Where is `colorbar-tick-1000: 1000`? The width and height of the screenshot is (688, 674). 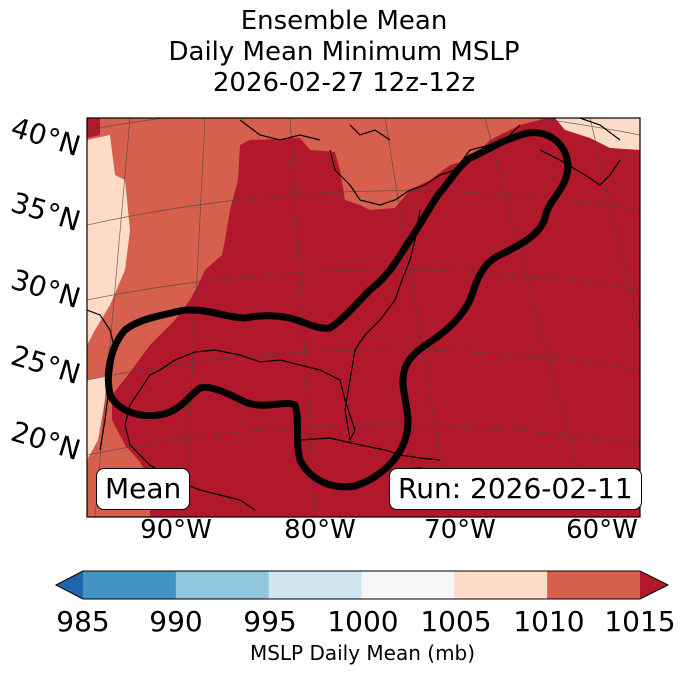
colorbar-tick-1000: 1000 is located at coordinates (363, 621).